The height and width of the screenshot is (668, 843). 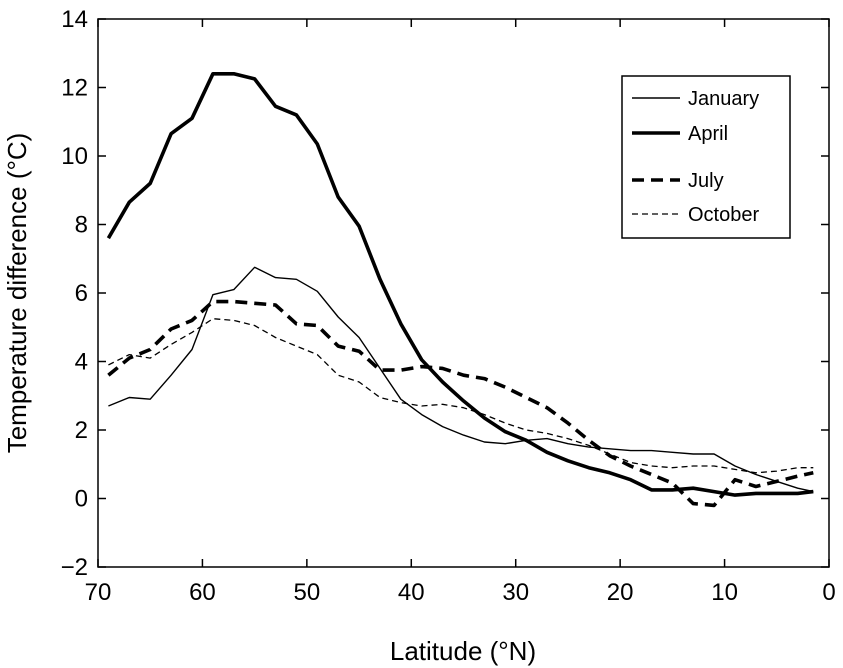 I want to click on x-tick-label: 60, so click(x=202, y=592).